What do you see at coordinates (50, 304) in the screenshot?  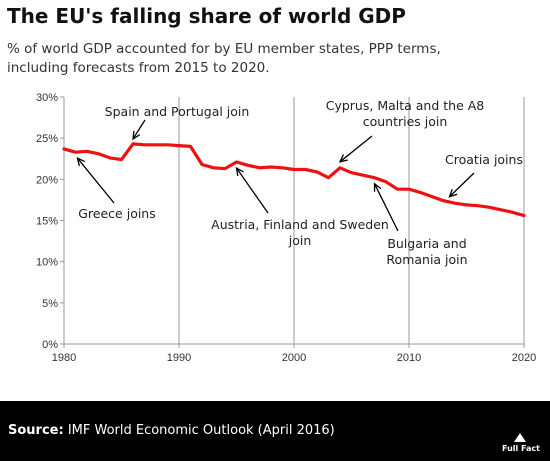 I see `y-tick-label: 5%` at bounding box center [50, 304].